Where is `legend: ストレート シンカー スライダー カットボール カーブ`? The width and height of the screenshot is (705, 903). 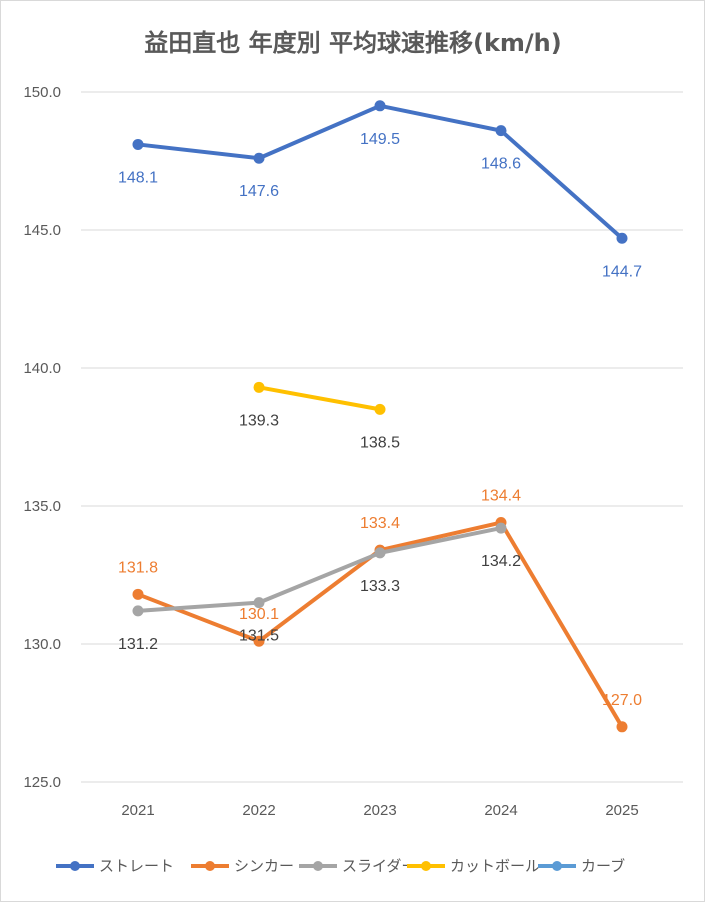
legend: ストレート シンカー スライダー カットボール カーブ is located at coordinates (340, 866).